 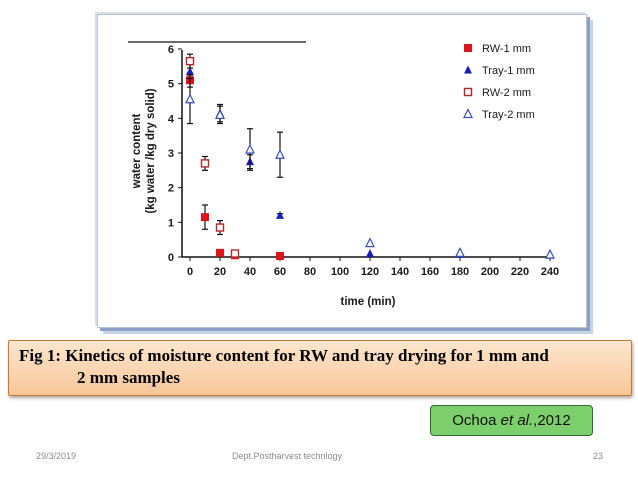 What do you see at coordinates (151, 150) in the screenshot?
I see `y-axis-title-line2: (kg water /kg dry solid)` at bounding box center [151, 150].